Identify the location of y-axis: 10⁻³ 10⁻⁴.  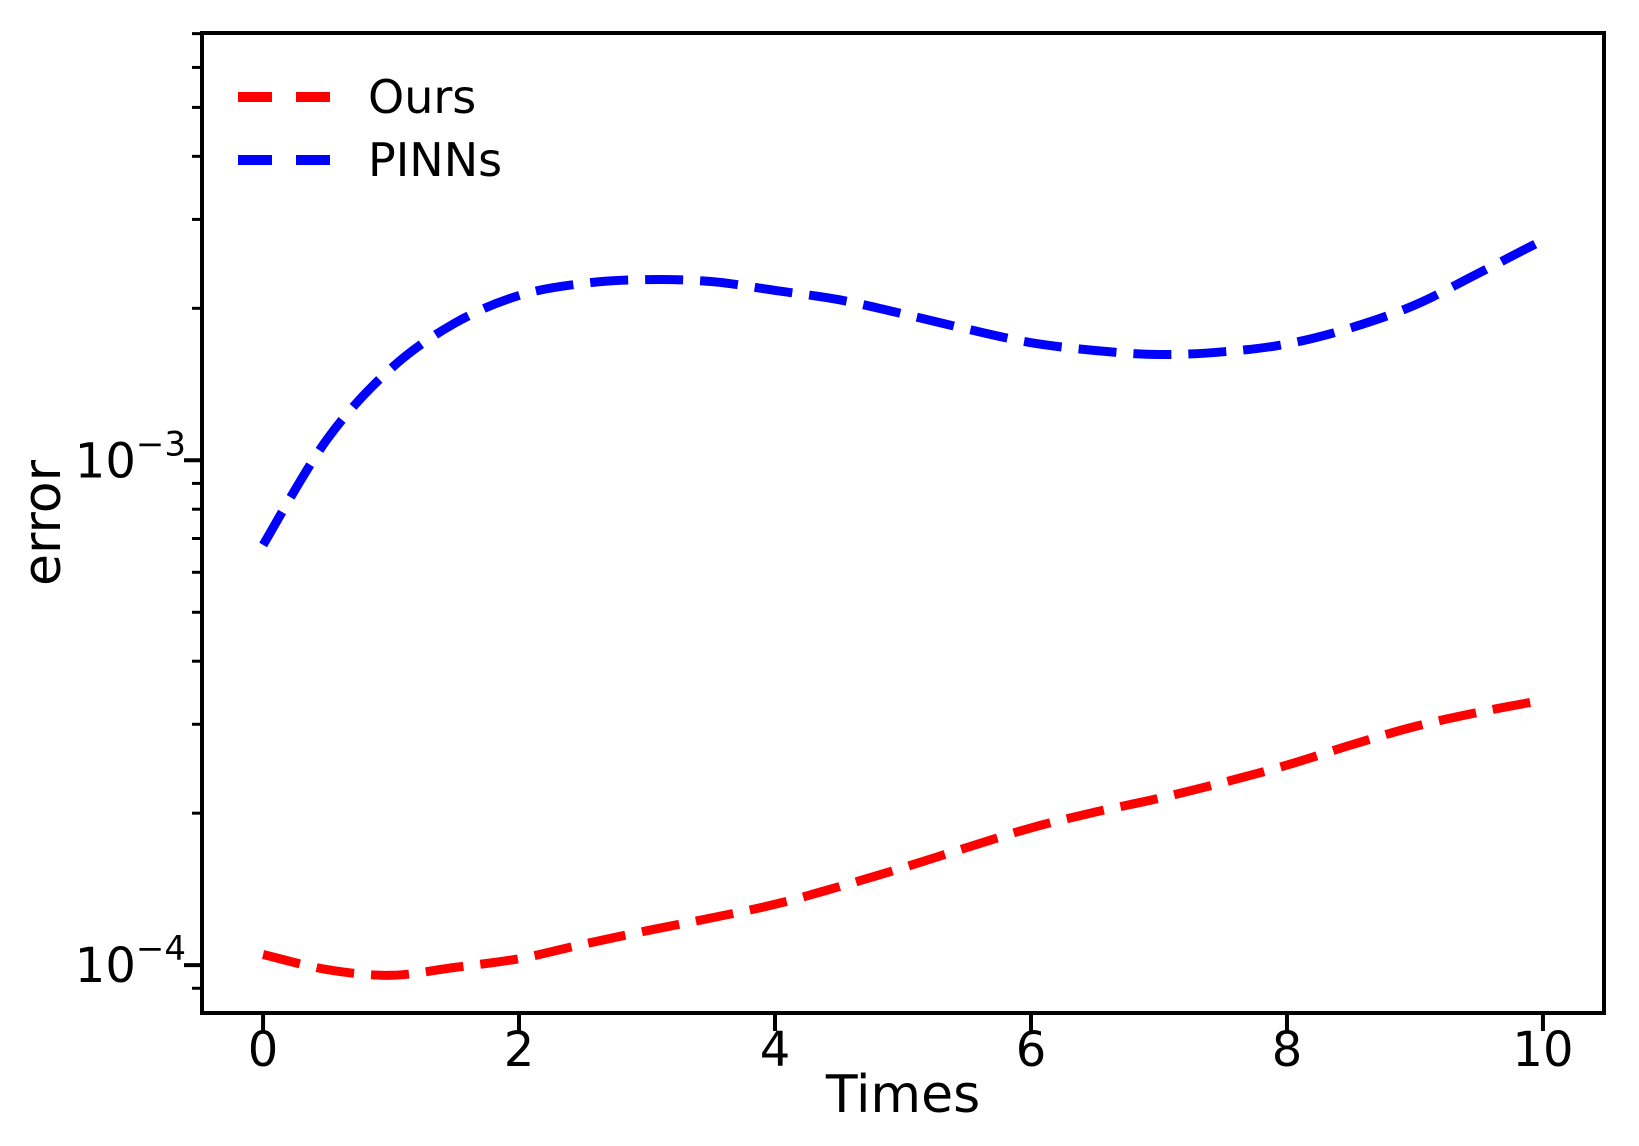
(138, 513).